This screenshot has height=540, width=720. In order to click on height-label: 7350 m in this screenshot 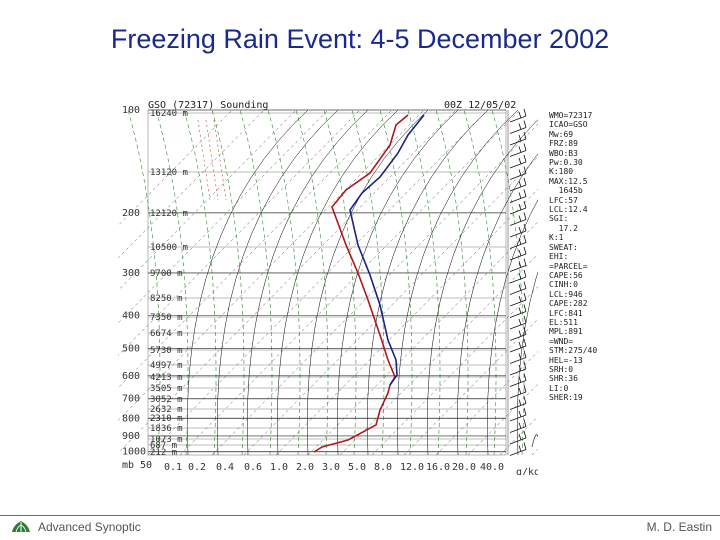, I will do `click(166, 318)`.